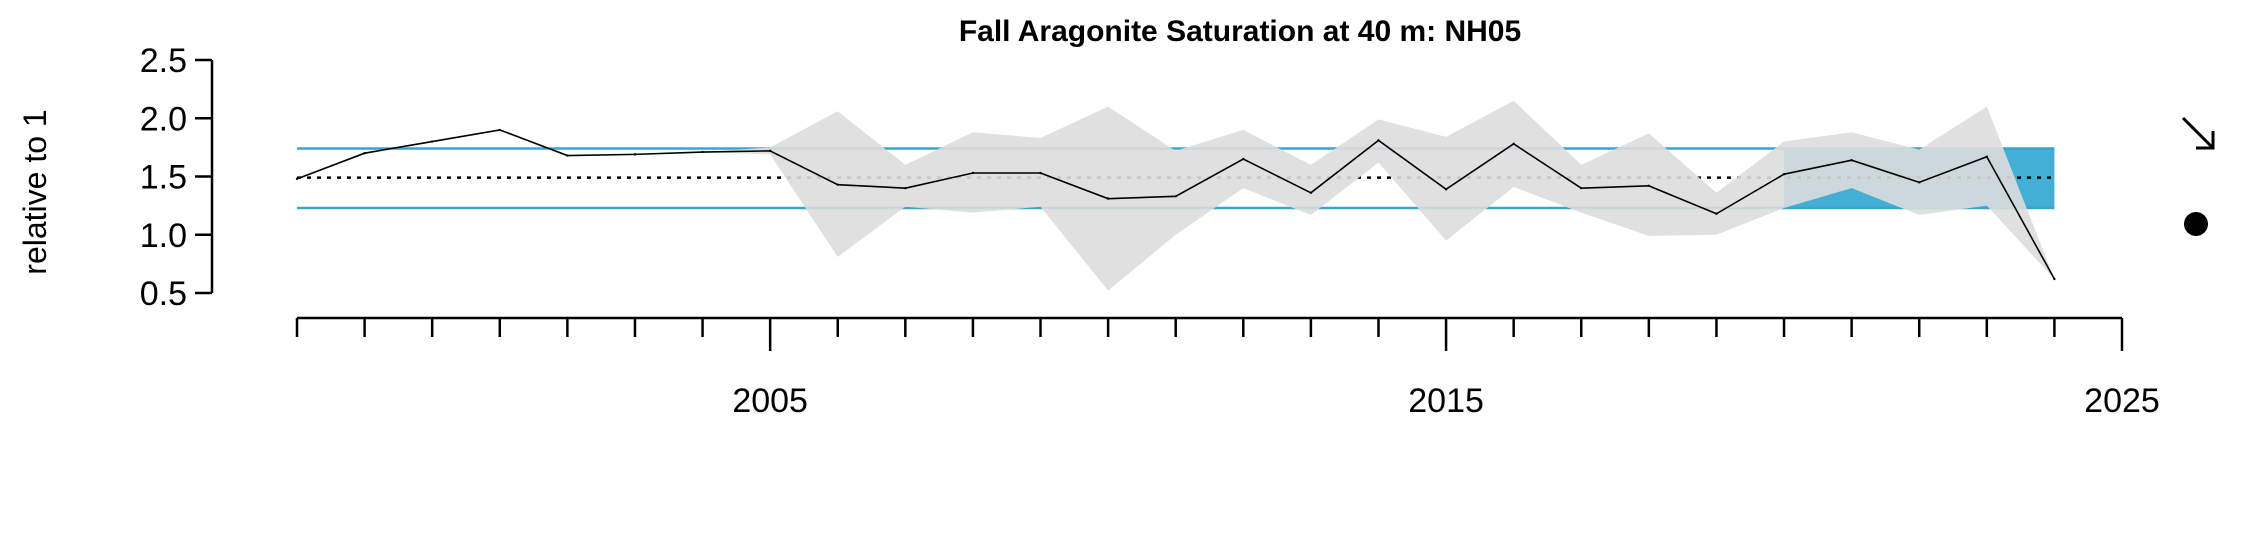 The image size is (2250, 540). I want to click on y-axis-title: relative to 1, so click(35, 191).